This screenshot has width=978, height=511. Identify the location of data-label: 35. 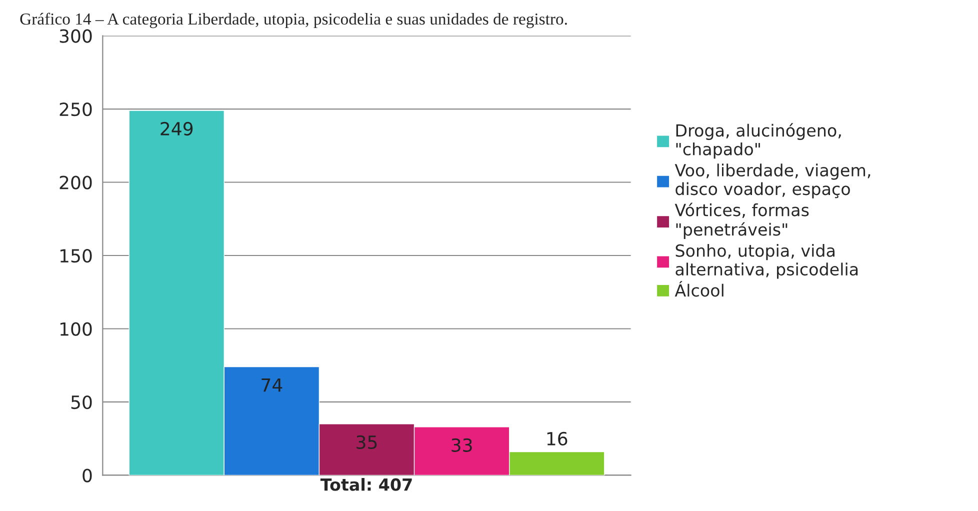
(366, 442).